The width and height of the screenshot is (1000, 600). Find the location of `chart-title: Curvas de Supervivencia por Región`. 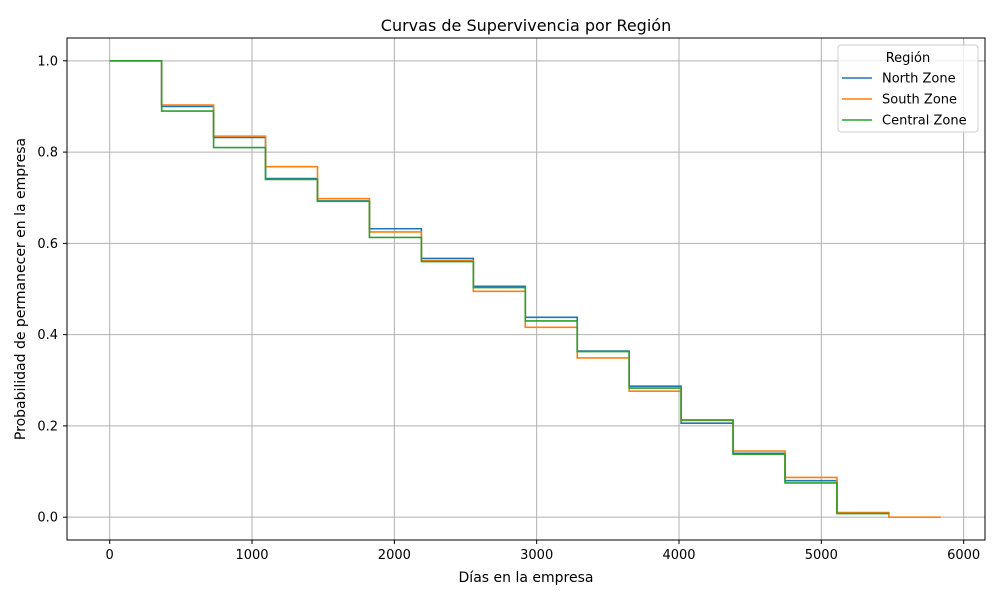

chart-title: Curvas de Supervivencia por Región is located at coordinates (526, 25).